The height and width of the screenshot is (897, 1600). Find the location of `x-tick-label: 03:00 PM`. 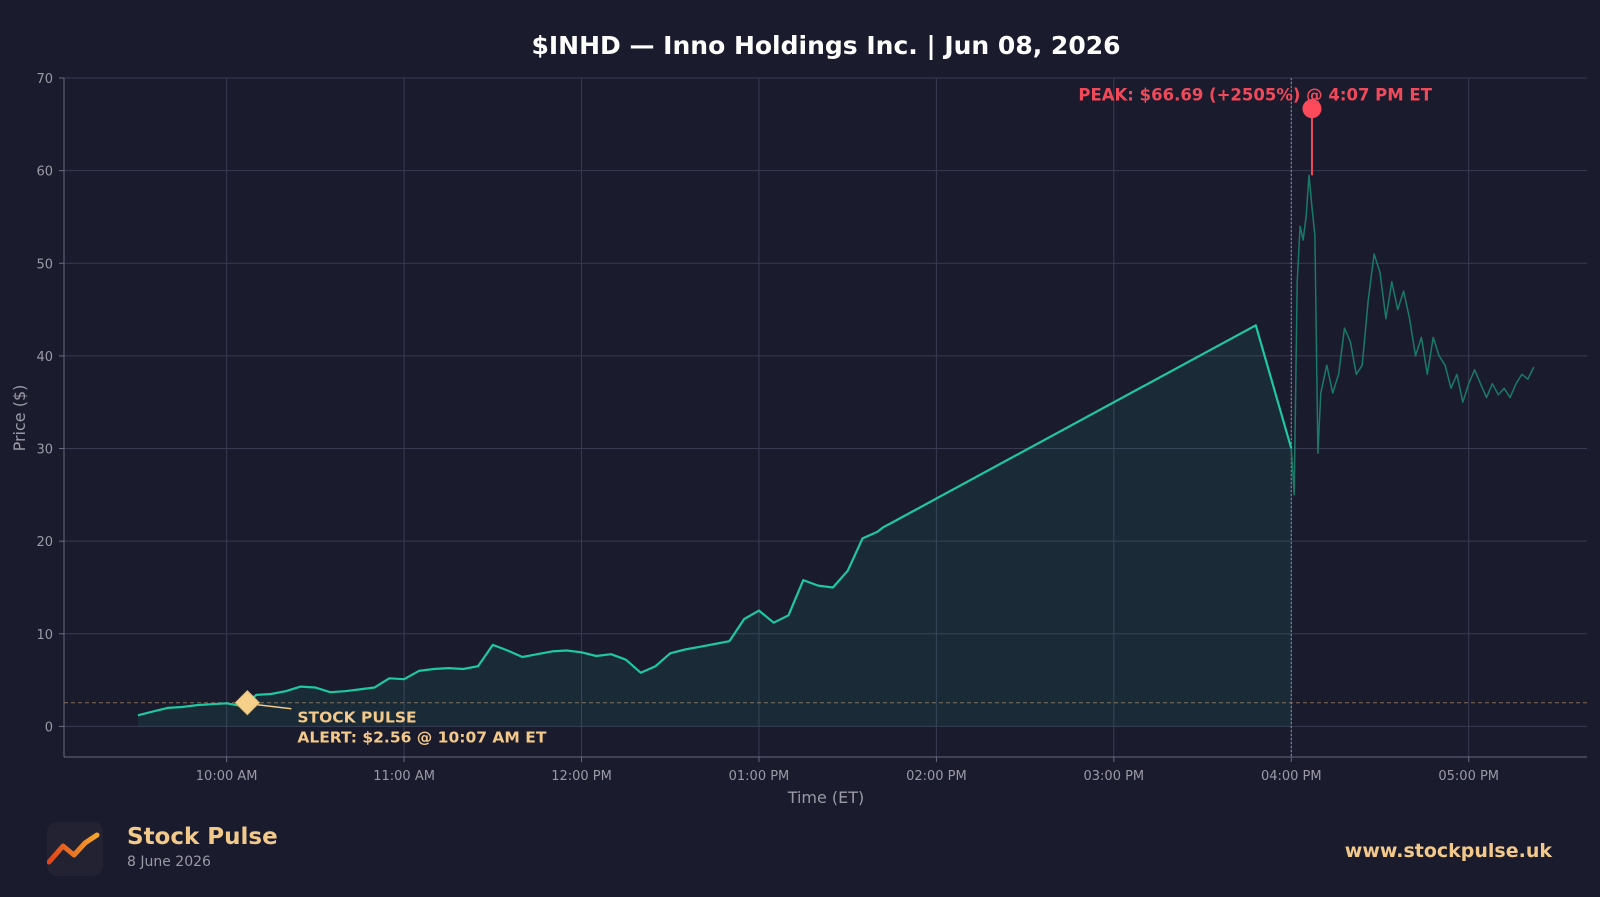

x-tick-label: 03:00 PM is located at coordinates (1114, 776).